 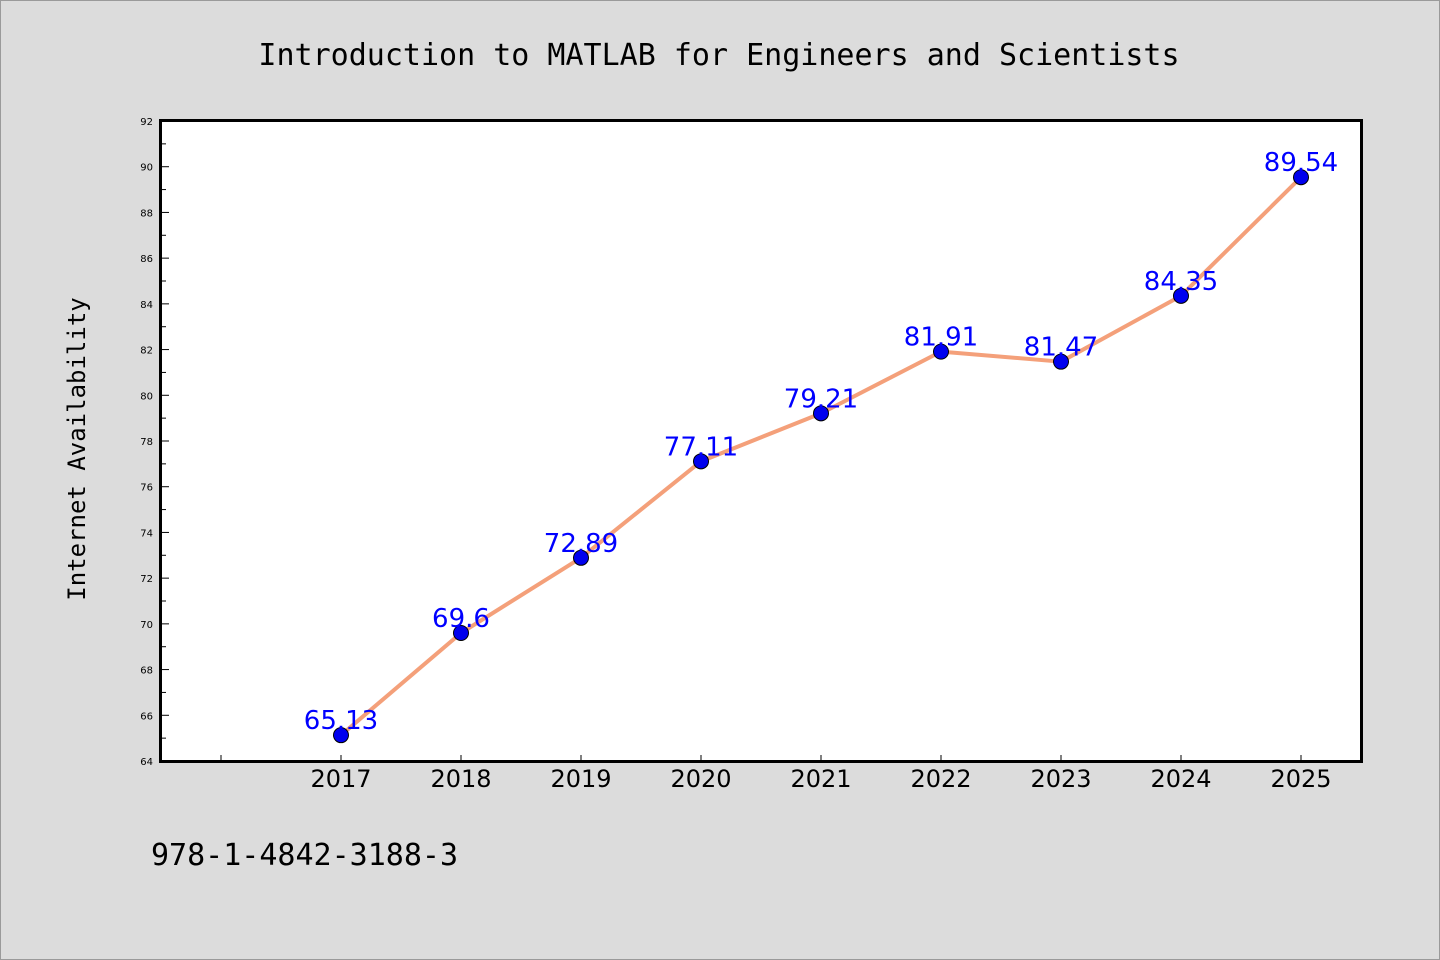 What do you see at coordinates (1061, 348) in the screenshot?
I see `data-label: 81.47` at bounding box center [1061, 348].